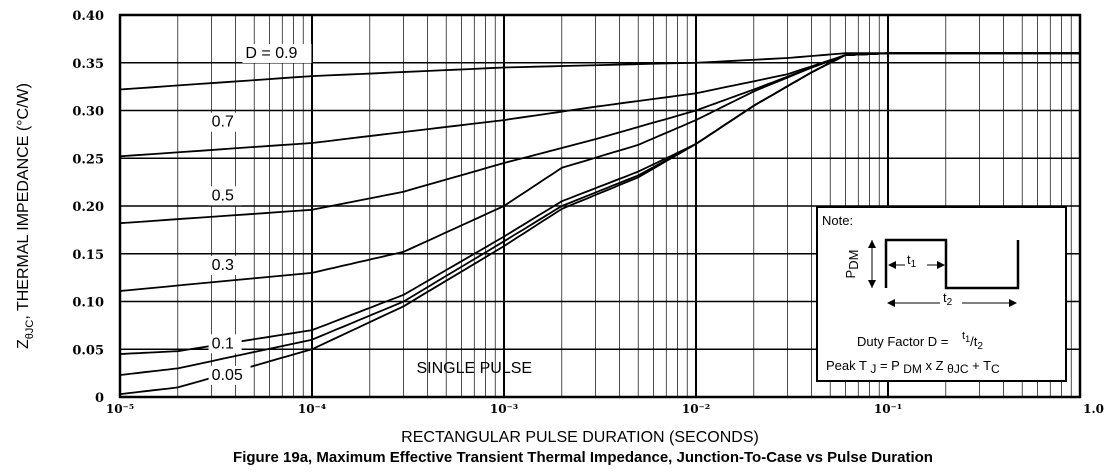  What do you see at coordinates (88, 303) in the screenshot?
I see `y-tick-label: 0.10` at bounding box center [88, 303].